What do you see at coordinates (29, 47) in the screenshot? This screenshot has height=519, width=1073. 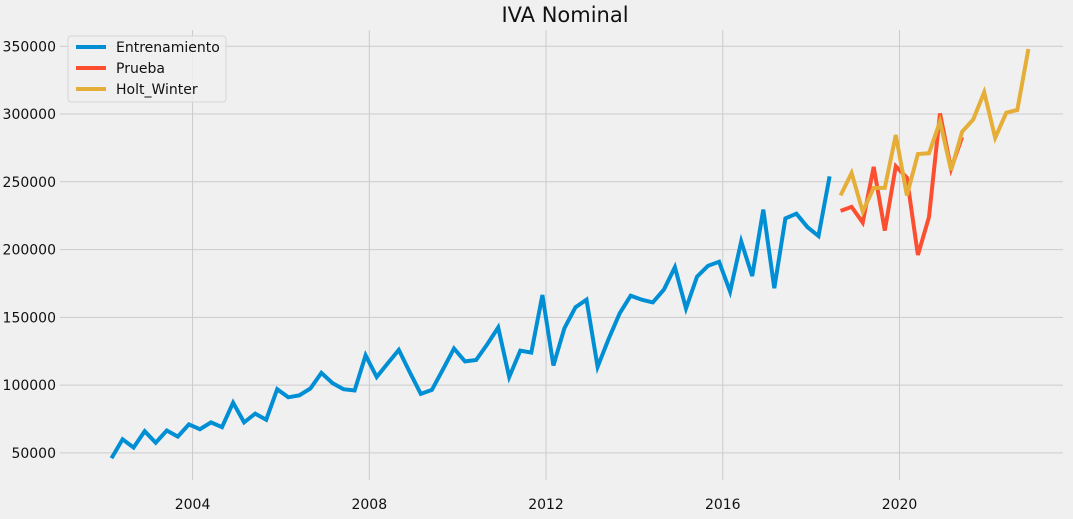 I see `y-tick-label: 350000` at bounding box center [29, 47].